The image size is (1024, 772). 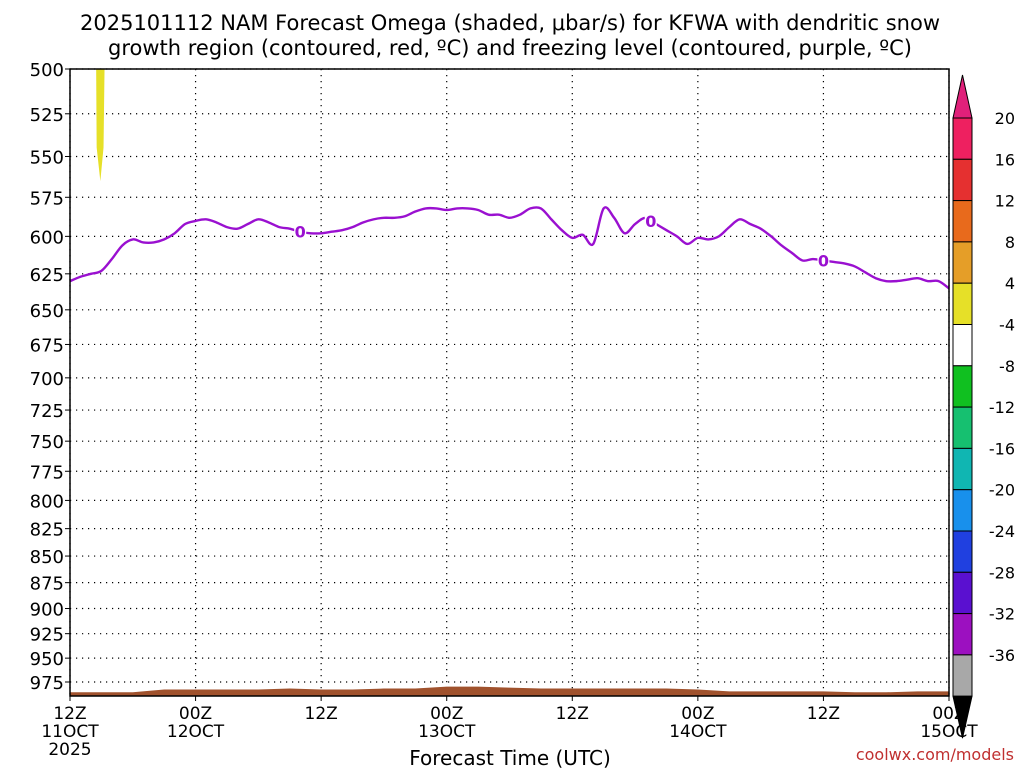 I want to click on colorbar-label: -20, so click(x=1002, y=490).